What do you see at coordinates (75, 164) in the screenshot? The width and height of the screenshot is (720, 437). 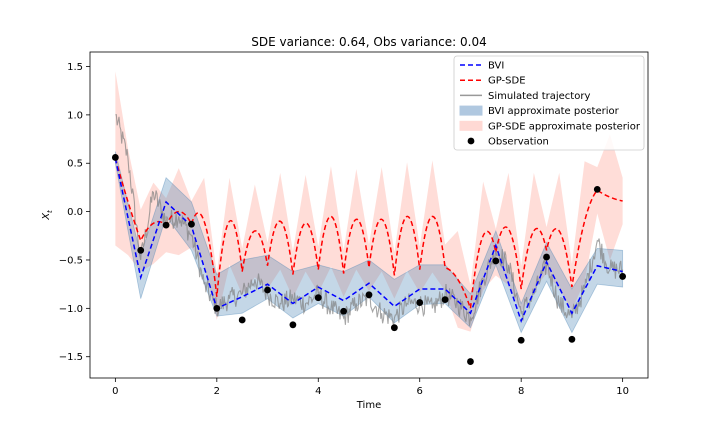 I see `y-tick-label: 0.5` at bounding box center [75, 164].